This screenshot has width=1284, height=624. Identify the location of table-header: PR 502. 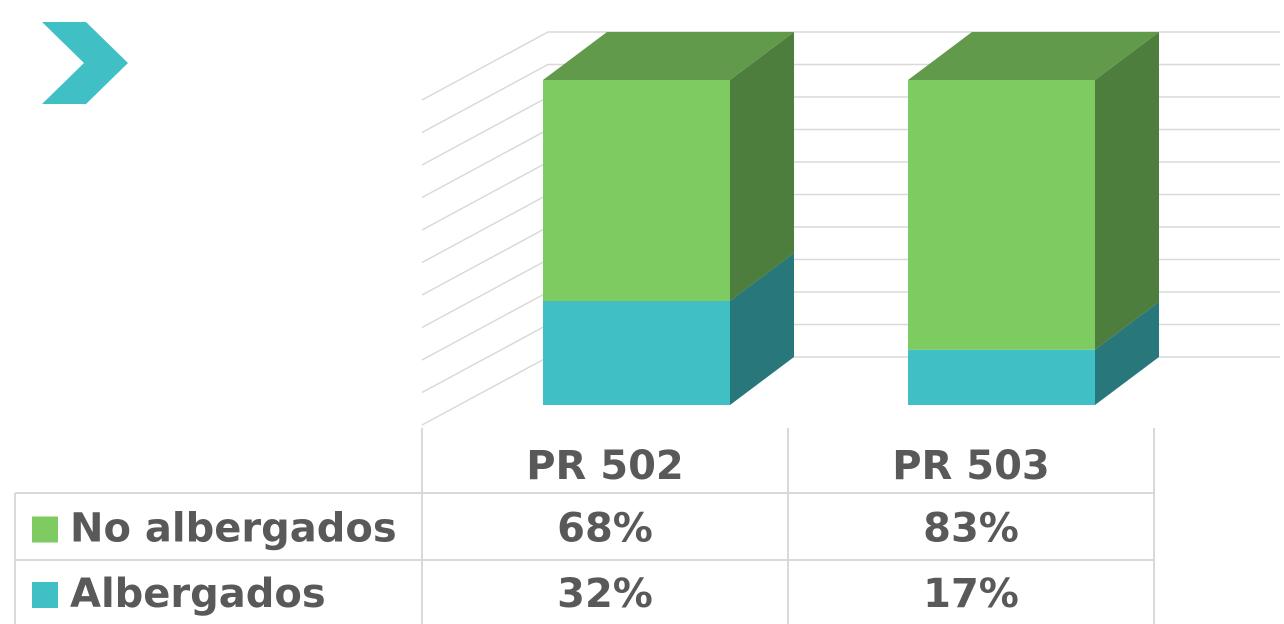
(605, 466).